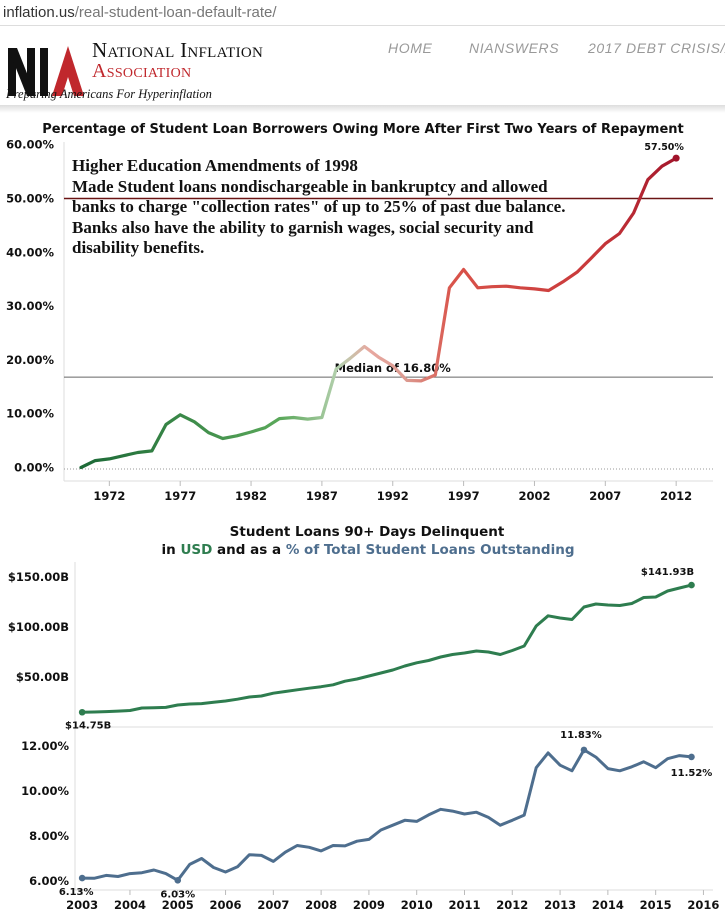  What do you see at coordinates (534, 496) in the screenshot?
I see `chart1-x-tick-label: 2002` at bounding box center [534, 496].